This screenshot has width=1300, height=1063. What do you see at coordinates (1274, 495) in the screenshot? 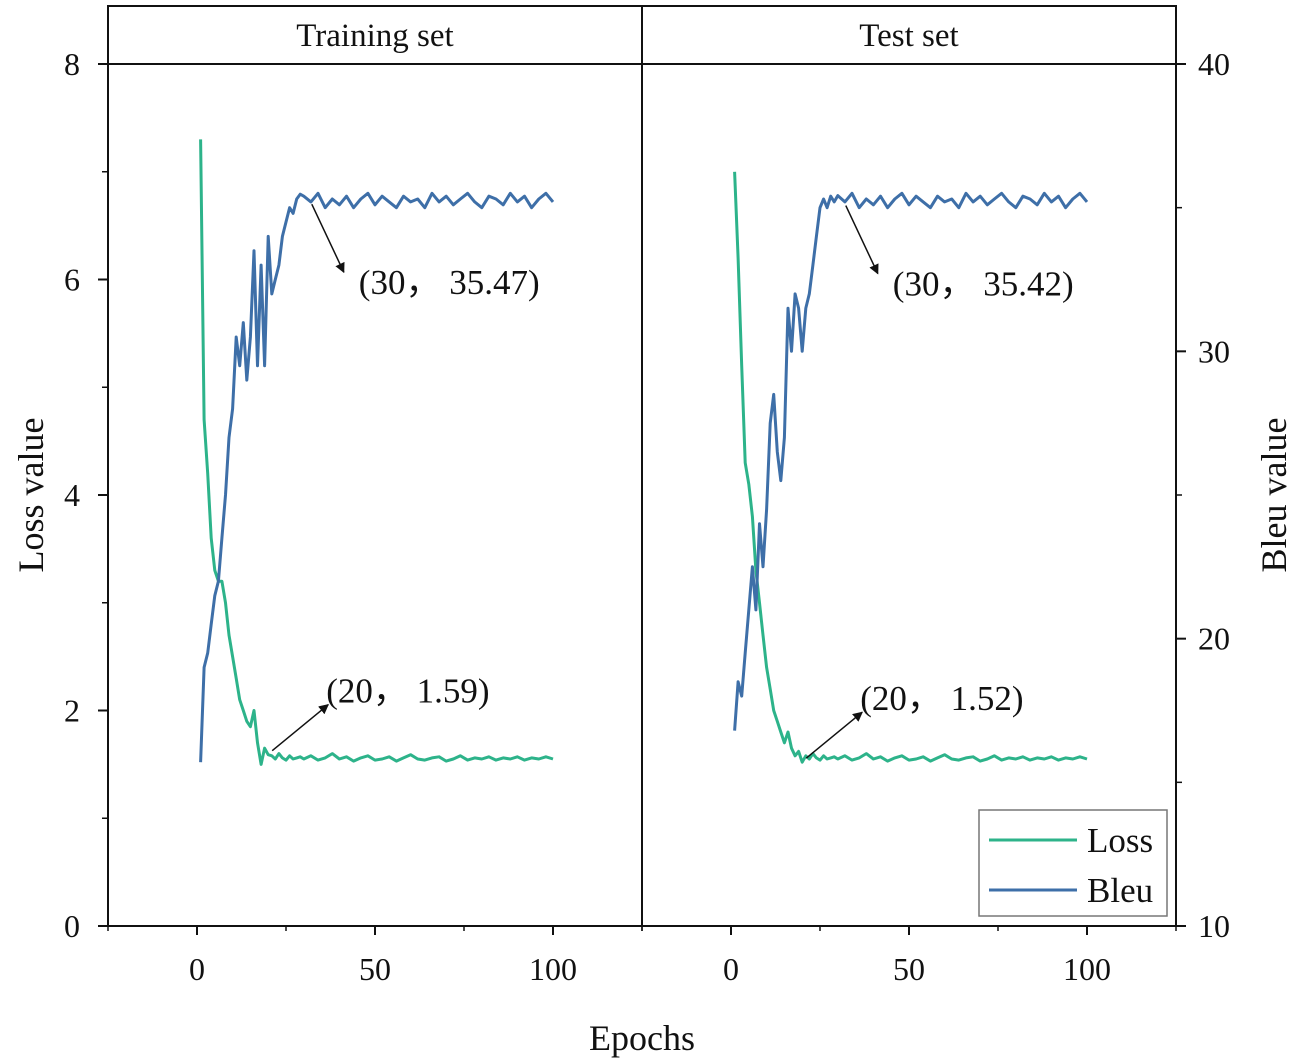
I see `right-y-axis-title: Bleu value` at bounding box center [1274, 495].